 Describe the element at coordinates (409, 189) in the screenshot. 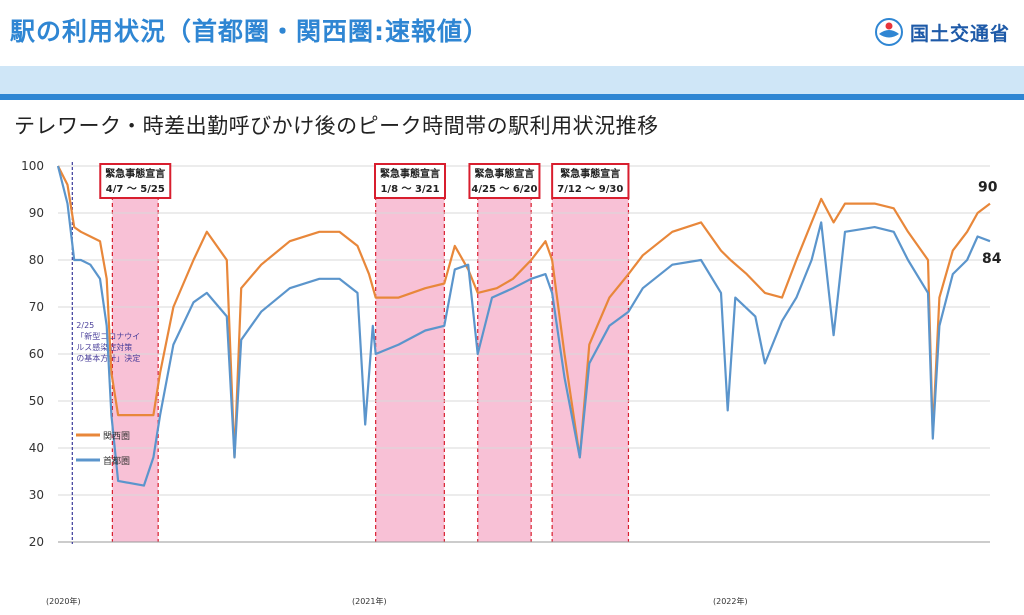

I see `emergency-range-2: 1/8 ～ 3/21` at that location.